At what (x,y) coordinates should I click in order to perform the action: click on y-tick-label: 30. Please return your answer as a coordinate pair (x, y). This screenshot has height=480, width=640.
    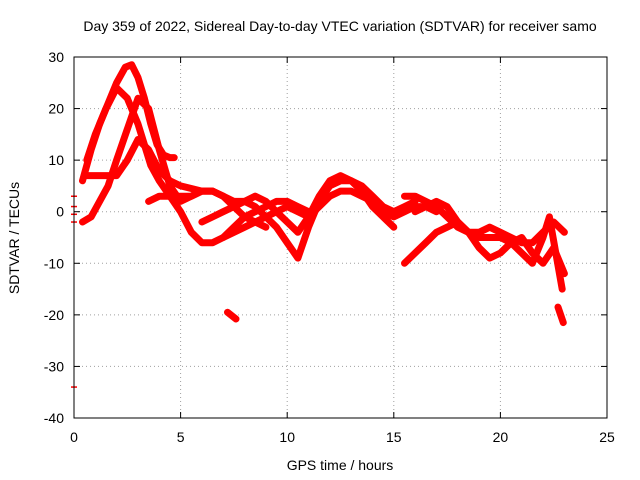
    Looking at the image, I should click on (56, 57).